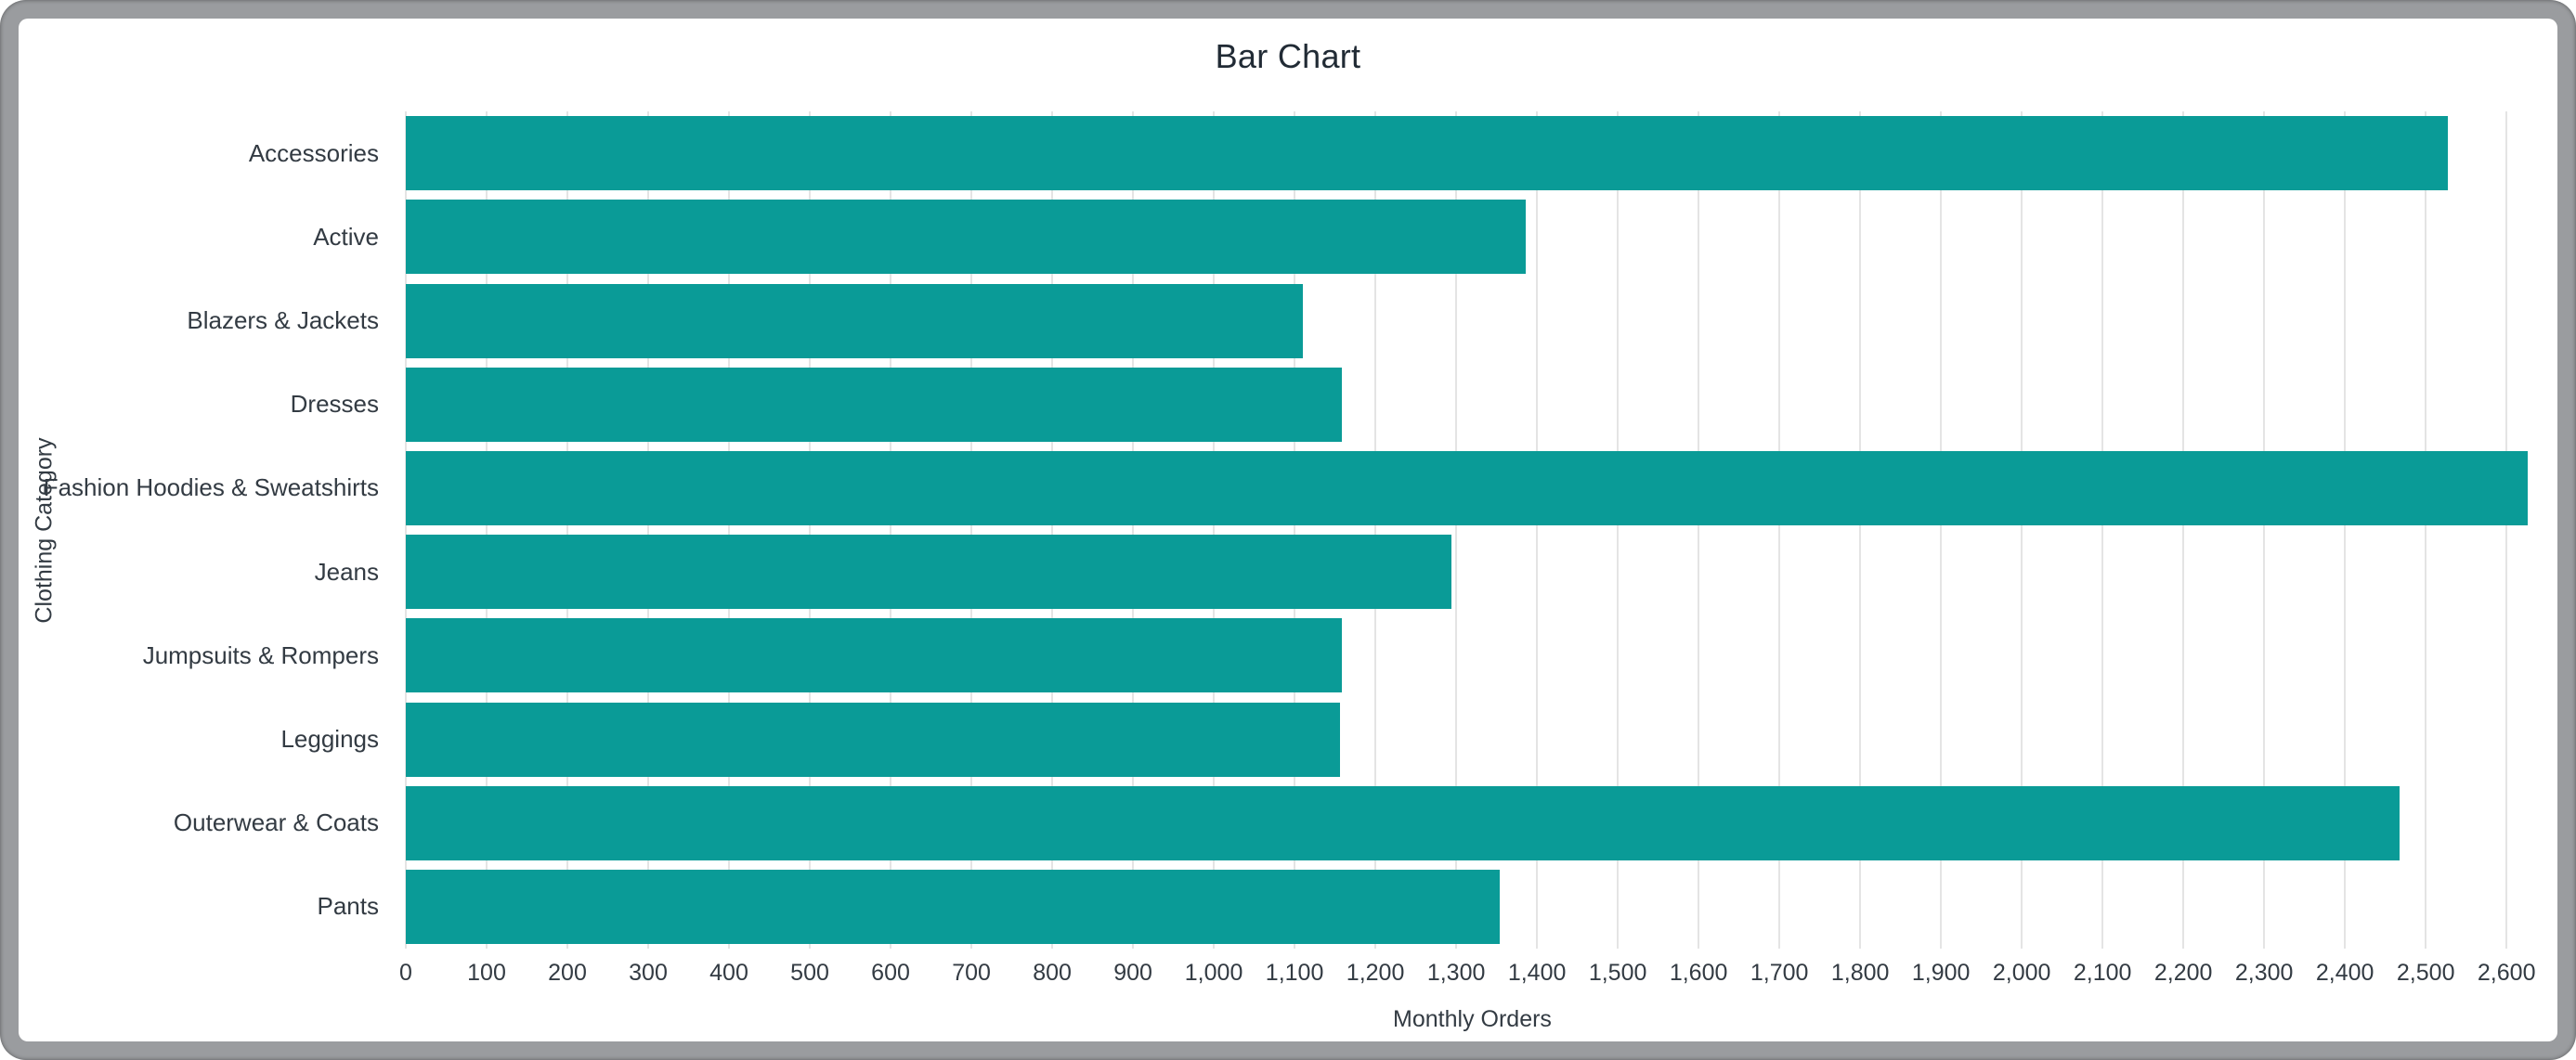 This screenshot has height=1060, width=2576. What do you see at coordinates (972, 973) in the screenshot?
I see `x-tick-label-700: 700` at bounding box center [972, 973].